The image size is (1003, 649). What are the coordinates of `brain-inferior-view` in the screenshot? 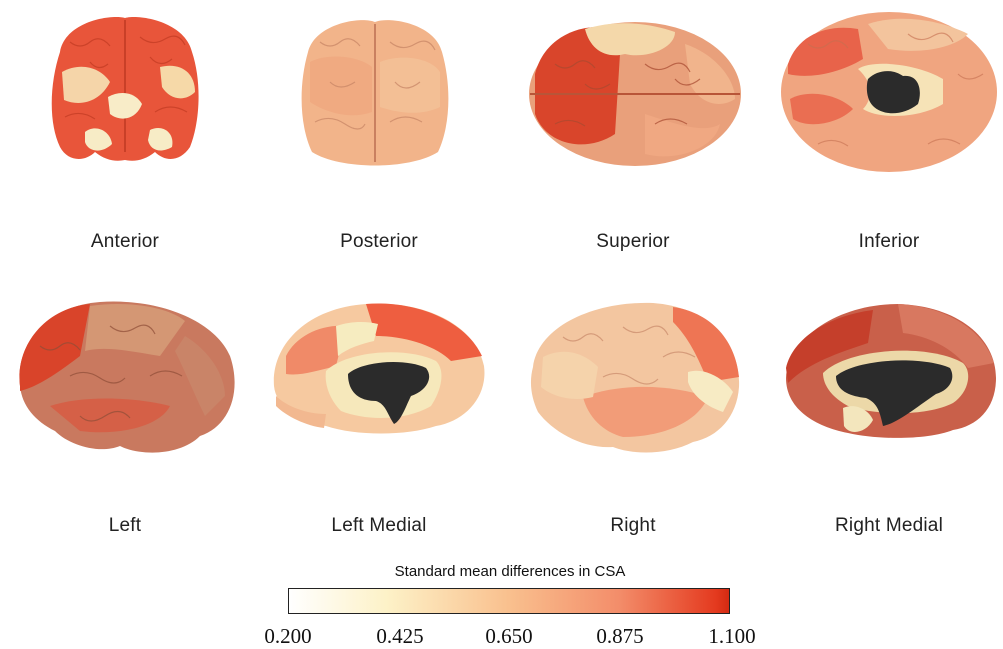 It's located at (889, 92).